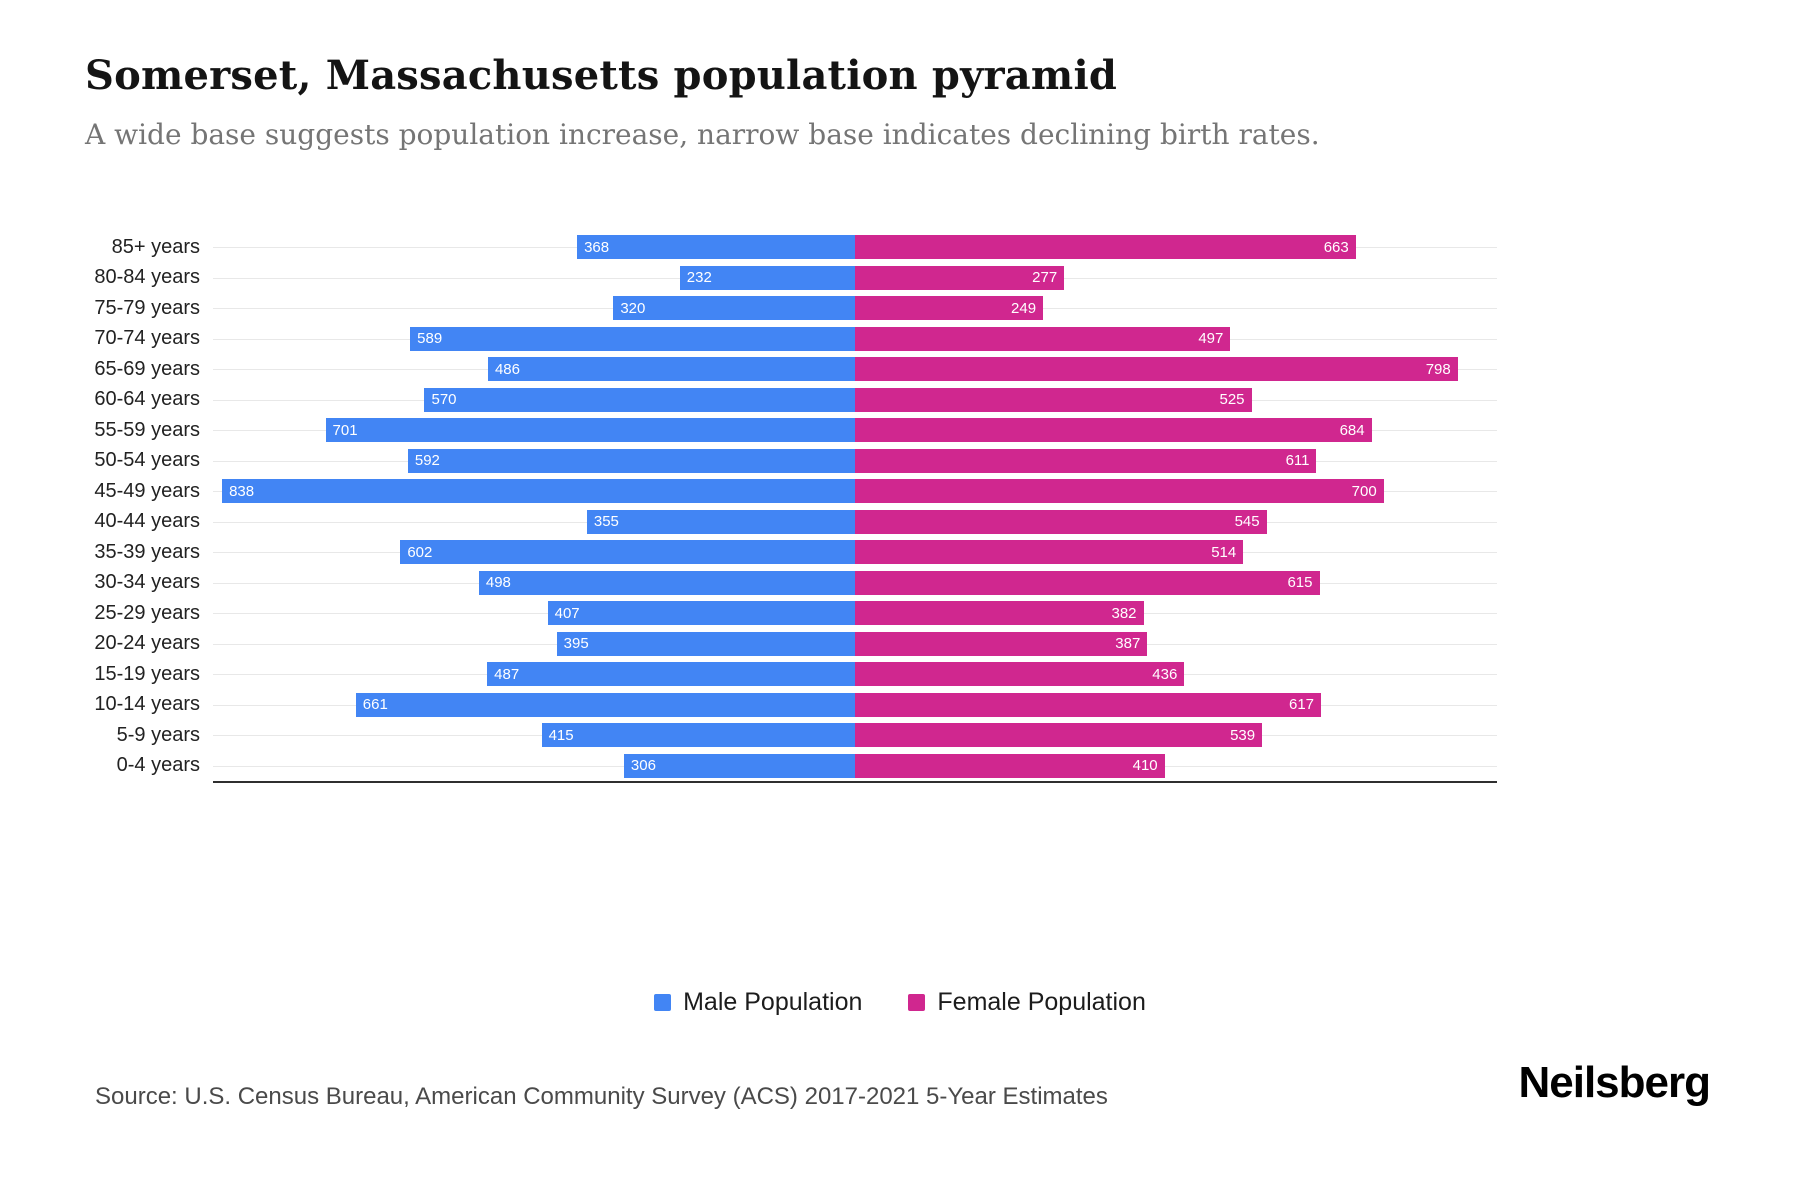 The width and height of the screenshot is (1800, 1200). Describe the element at coordinates (534, 735) in the screenshot. I see `male-half: 415` at that location.